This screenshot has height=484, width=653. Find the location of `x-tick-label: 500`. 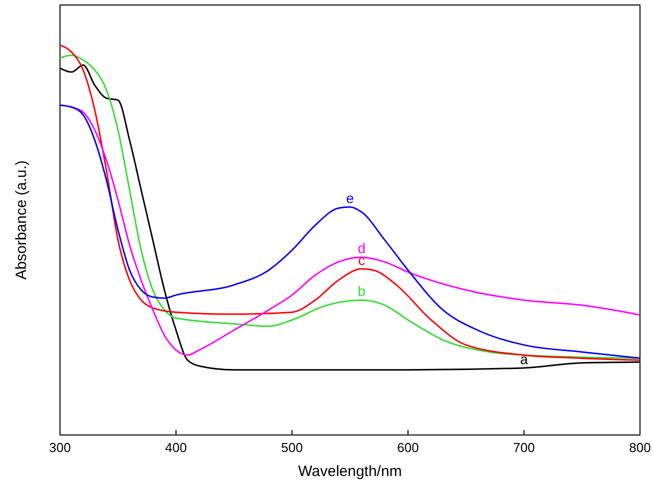

x-tick-label: 500 is located at coordinates (292, 448).